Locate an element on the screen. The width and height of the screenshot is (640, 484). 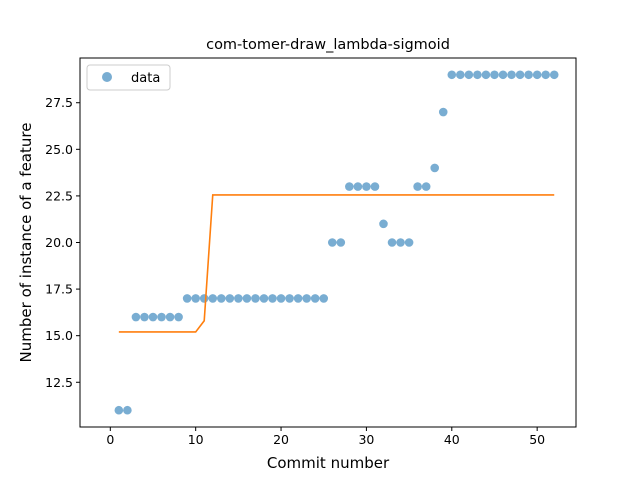
y-tick-label: 12.5 is located at coordinates (59, 382).